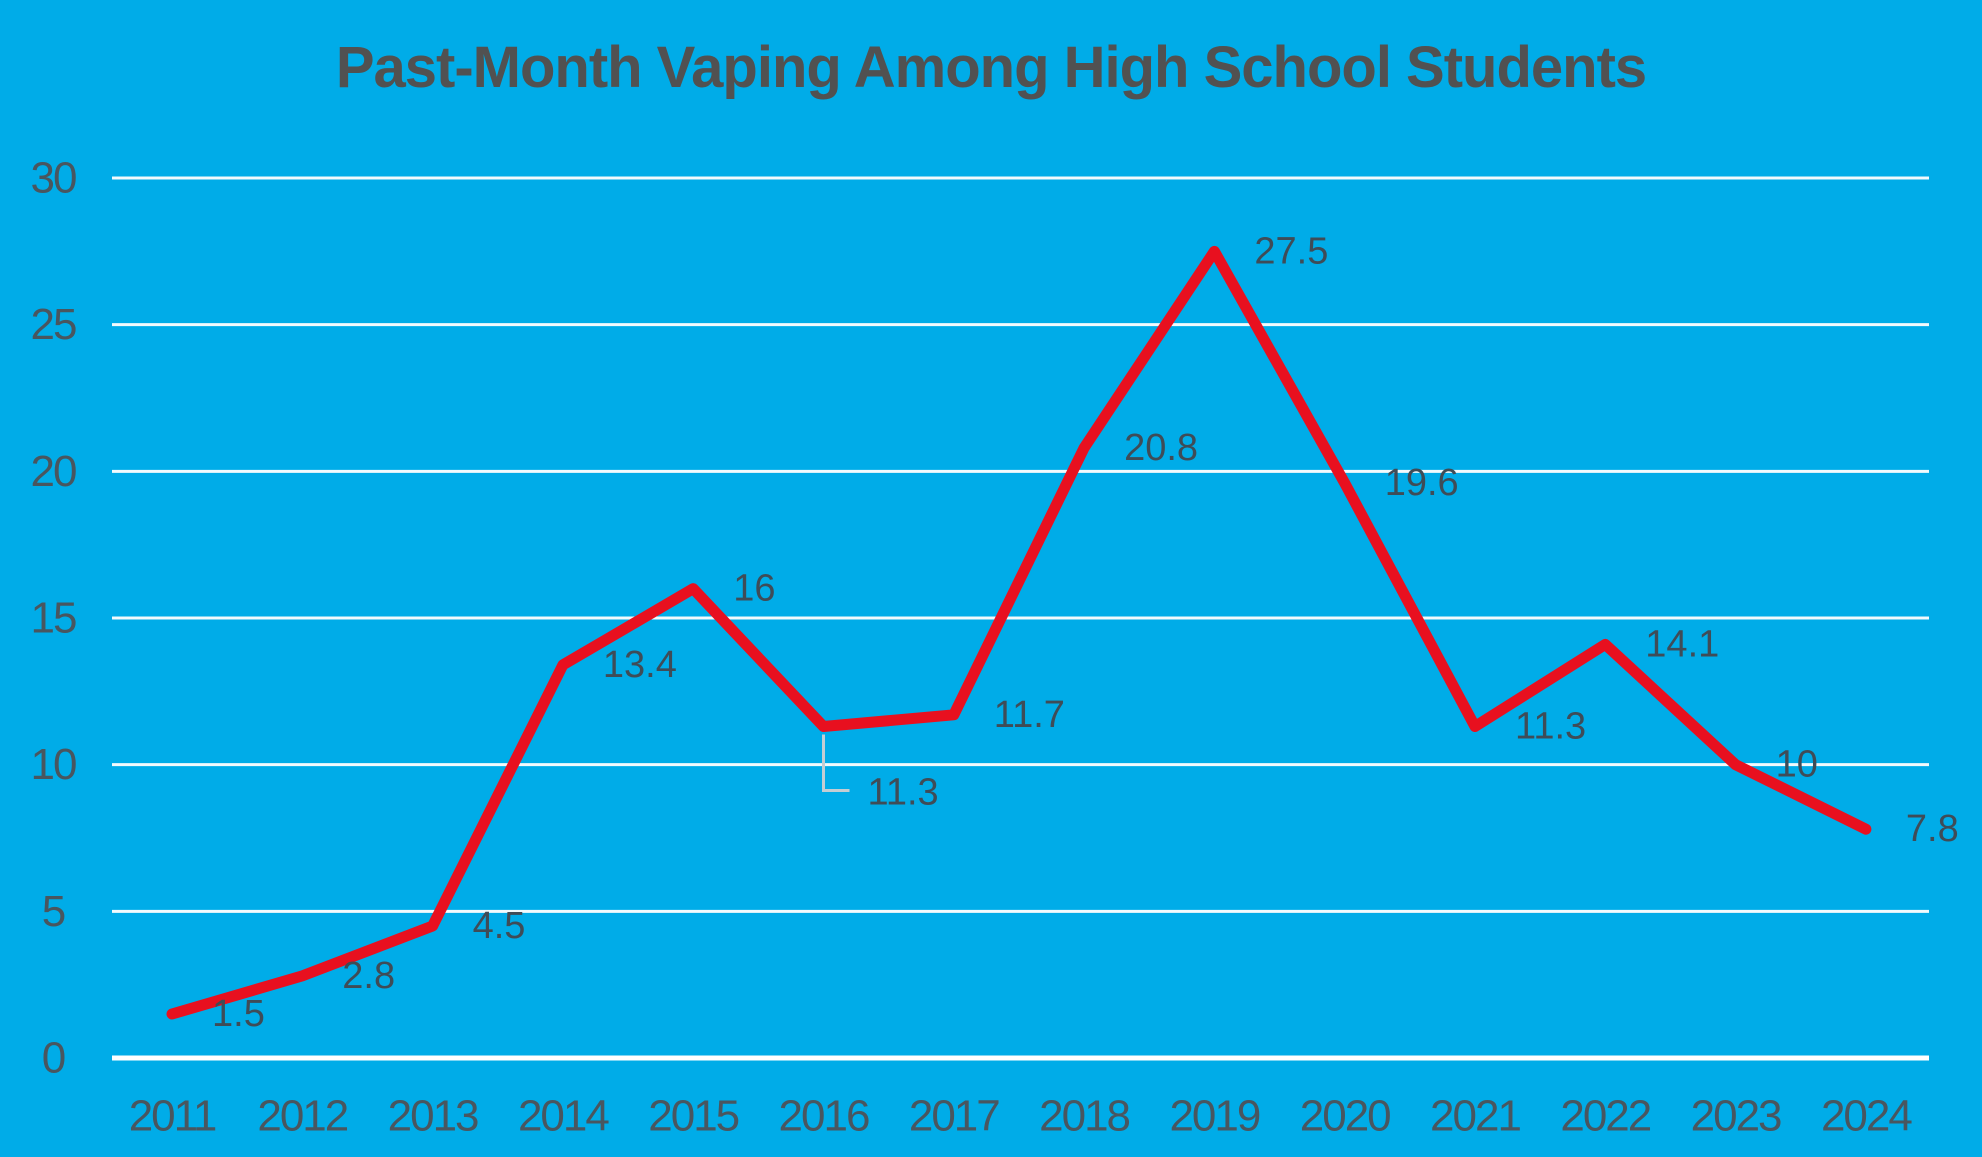  Describe the element at coordinates (53, 911) in the screenshot. I see `y-axis-tick-label: 5` at that location.